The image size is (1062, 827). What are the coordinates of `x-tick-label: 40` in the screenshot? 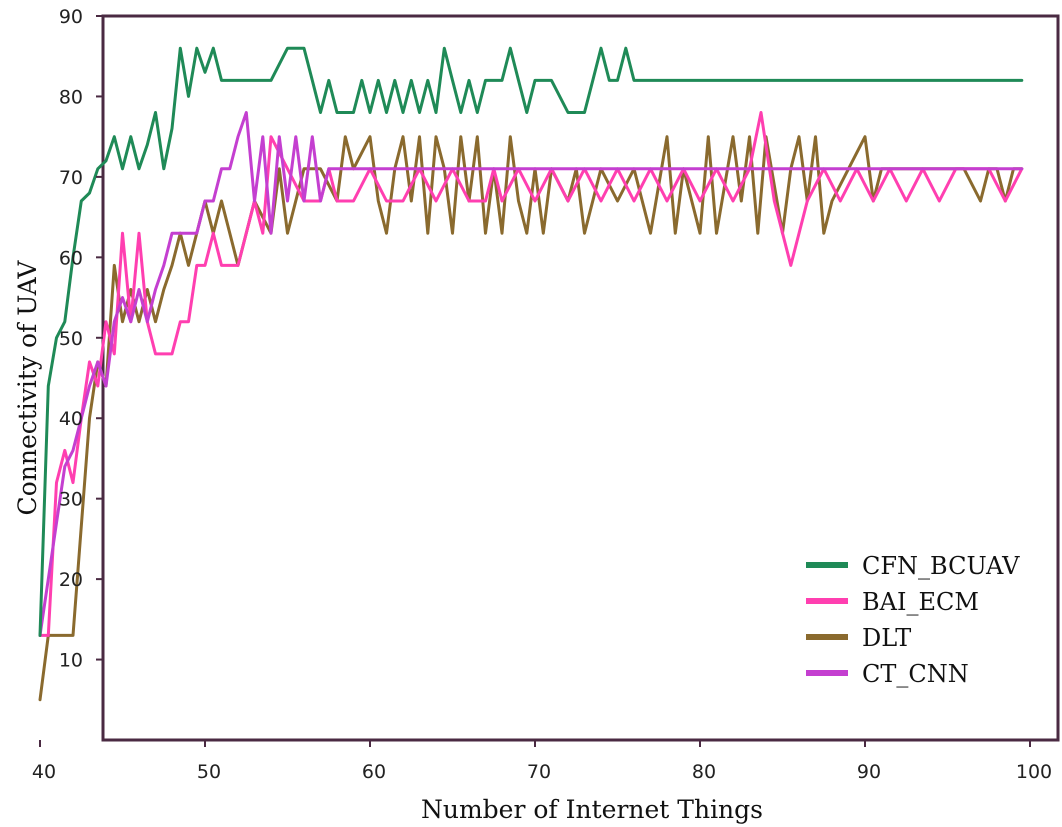 It's located at (44, 772).